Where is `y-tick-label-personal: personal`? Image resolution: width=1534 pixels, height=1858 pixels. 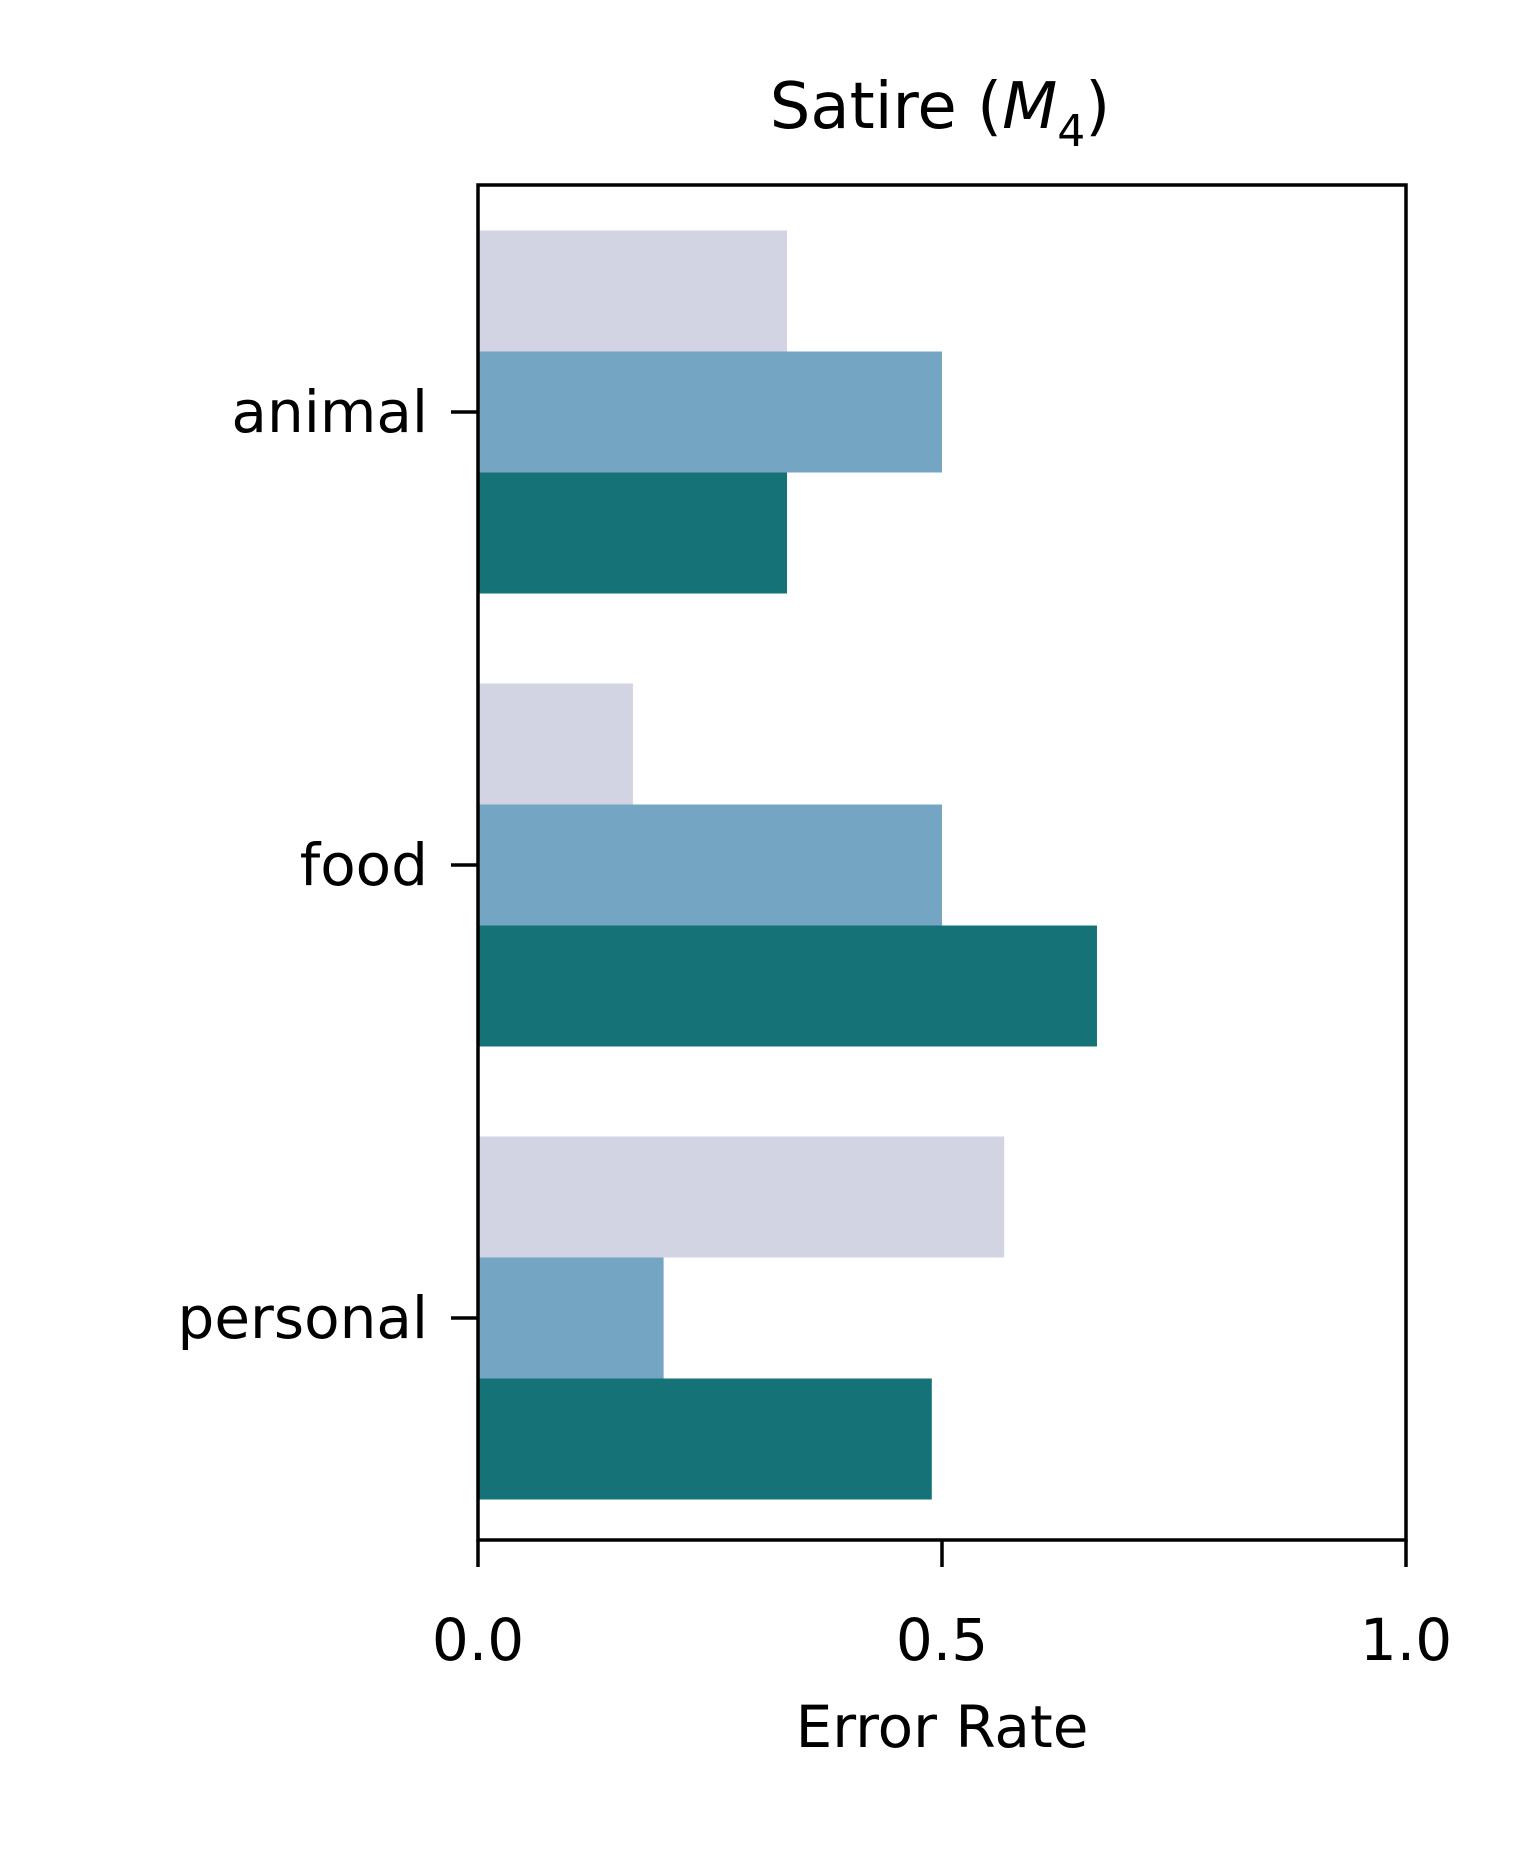
y-tick-label-personal: personal is located at coordinates (303, 1318).